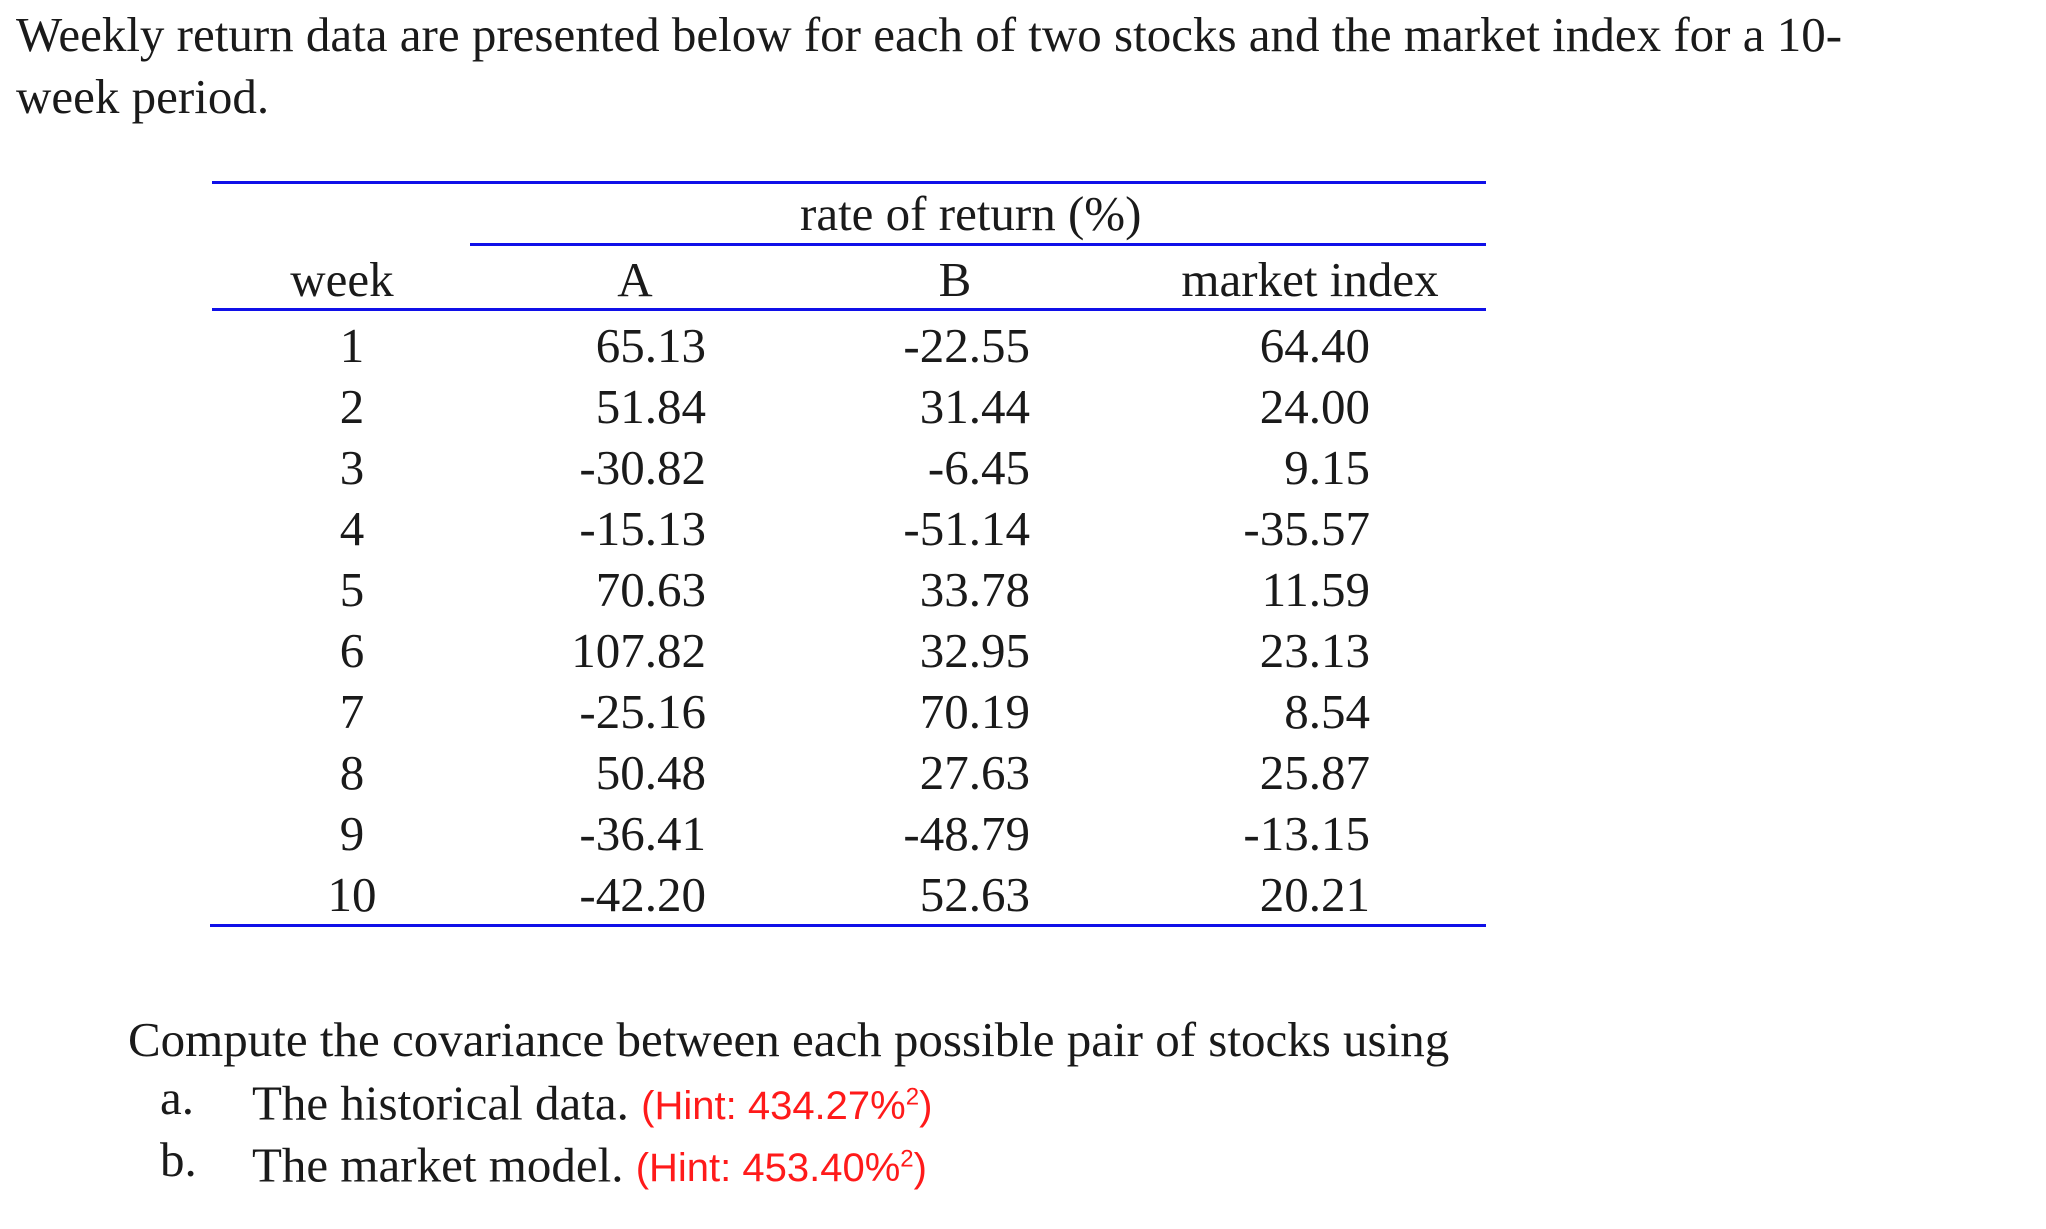 The image size is (2046, 1229). I want to click on table-row-3-week-cell: 3, so click(352, 467).